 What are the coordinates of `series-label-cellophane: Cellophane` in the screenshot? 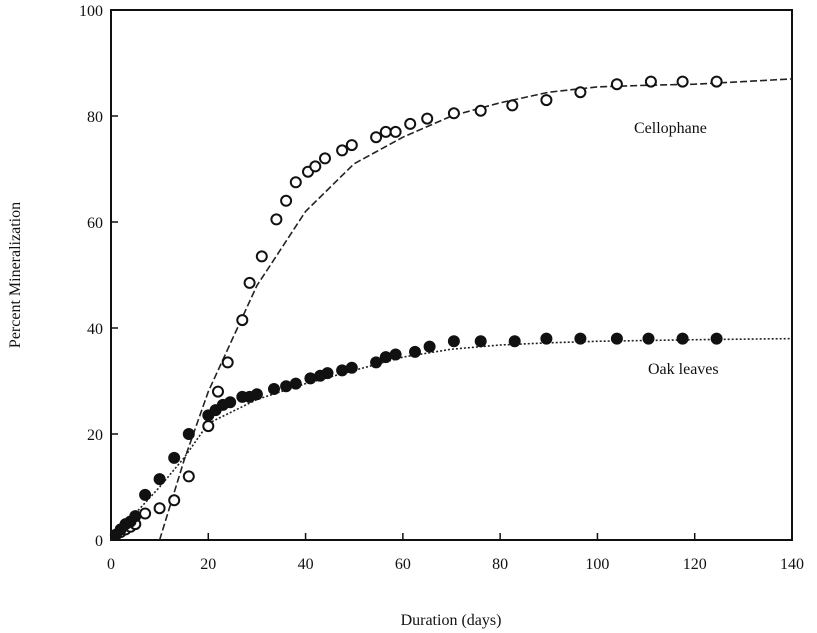 It's located at (670, 128).